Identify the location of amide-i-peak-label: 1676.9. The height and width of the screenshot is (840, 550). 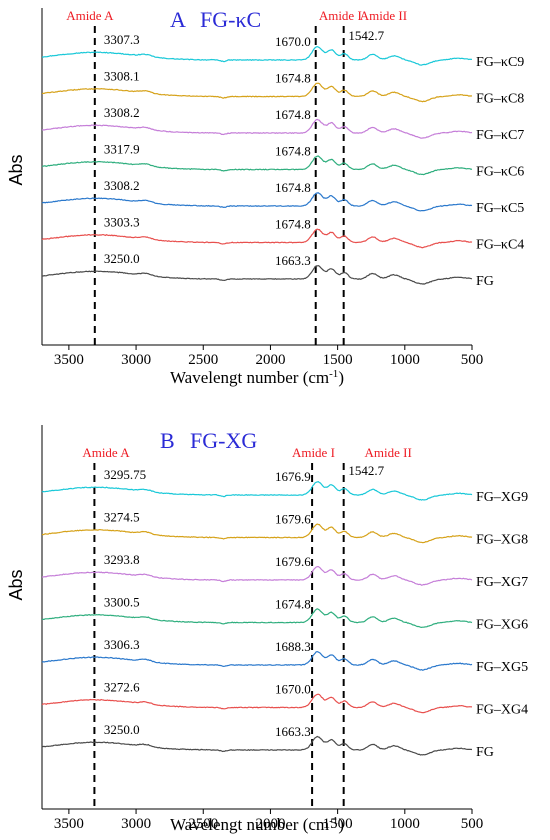
(293, 476).